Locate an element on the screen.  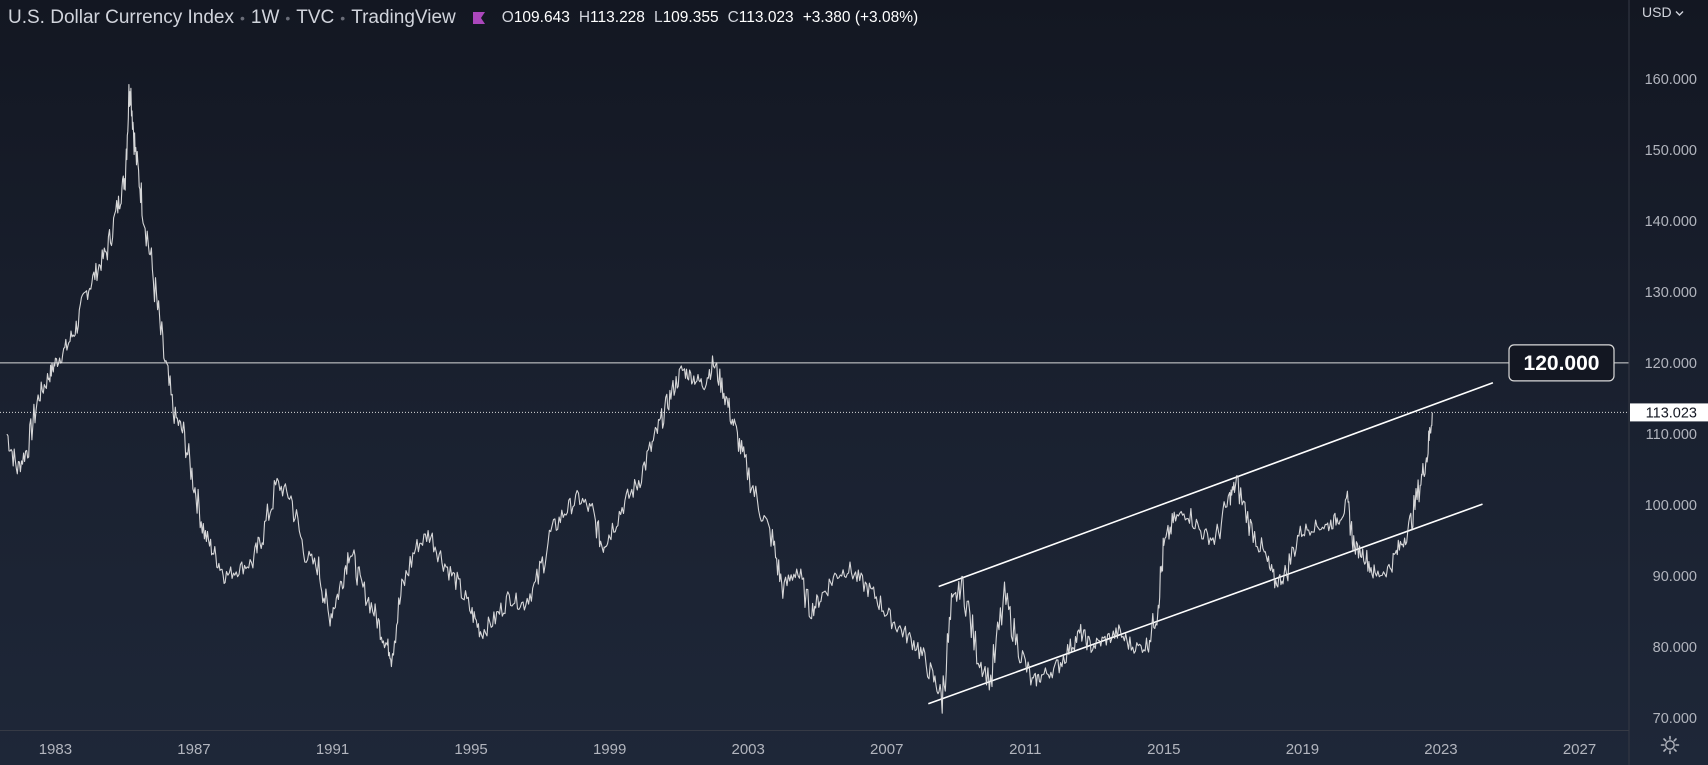
settings-gear-icon is located at coordinates (1670, 745).